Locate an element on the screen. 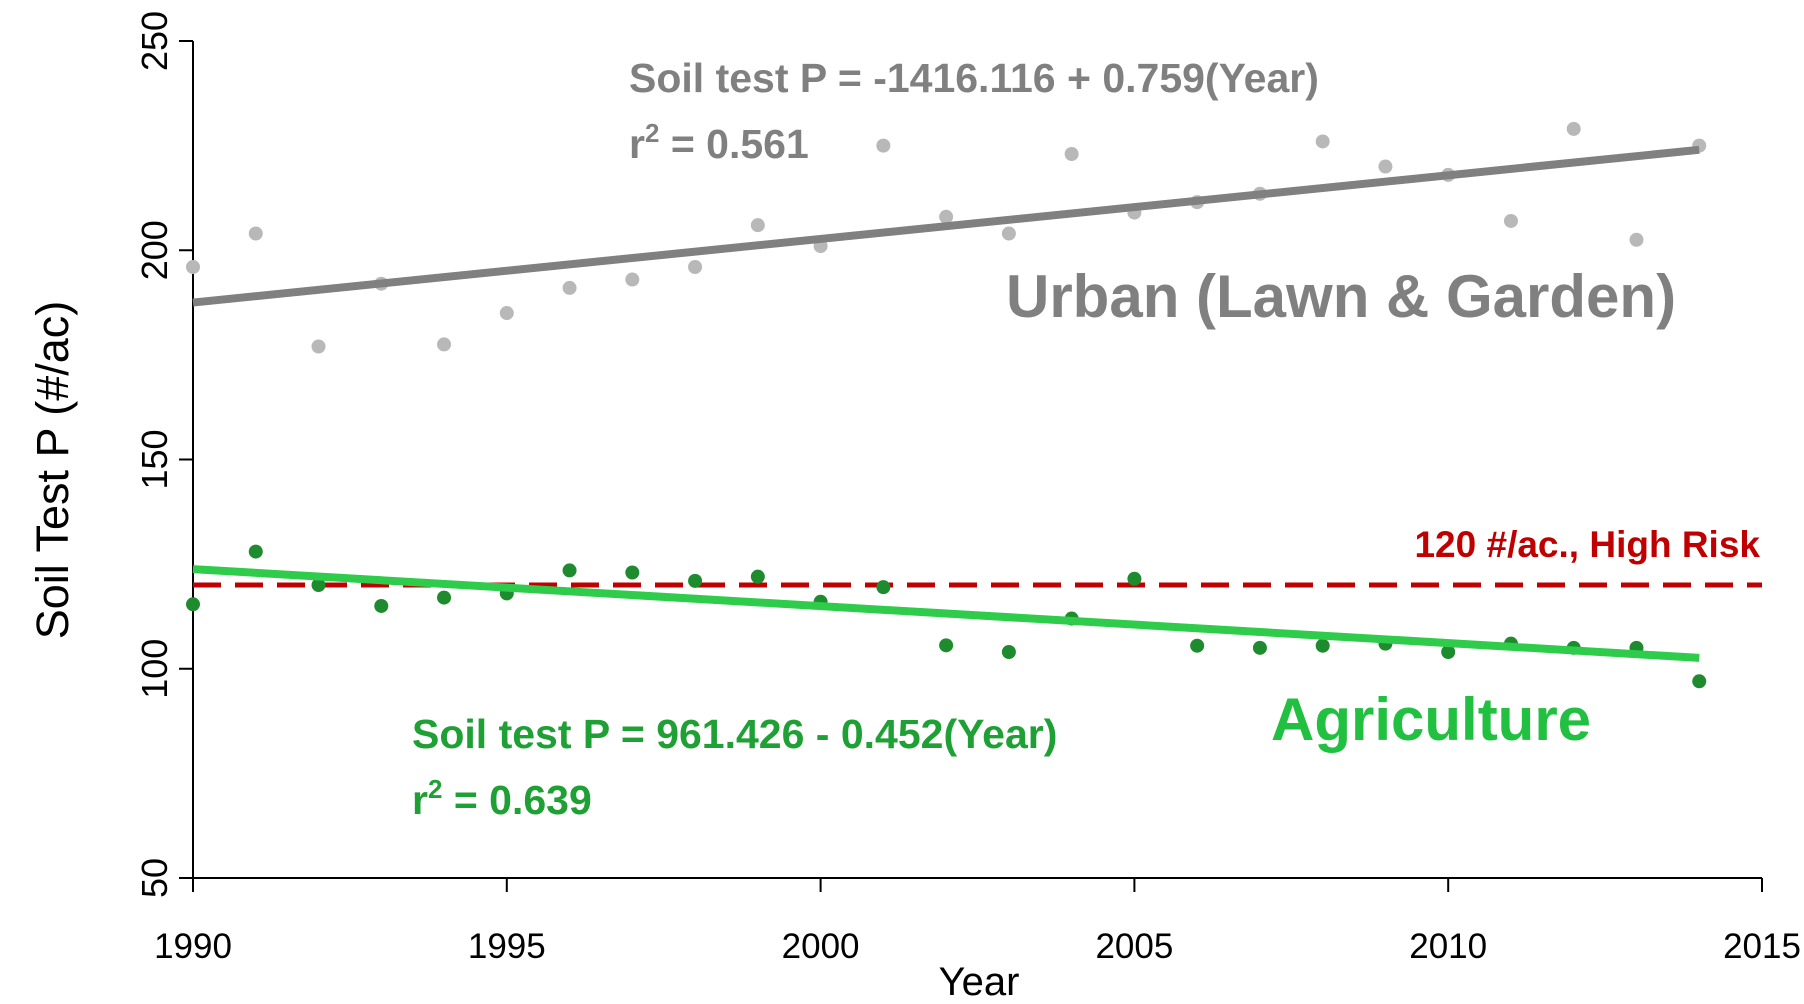 The width and height of the screenshot is (1804, 1004). r-squared: r2 = 0.639 is located at coordinates (502, 798).